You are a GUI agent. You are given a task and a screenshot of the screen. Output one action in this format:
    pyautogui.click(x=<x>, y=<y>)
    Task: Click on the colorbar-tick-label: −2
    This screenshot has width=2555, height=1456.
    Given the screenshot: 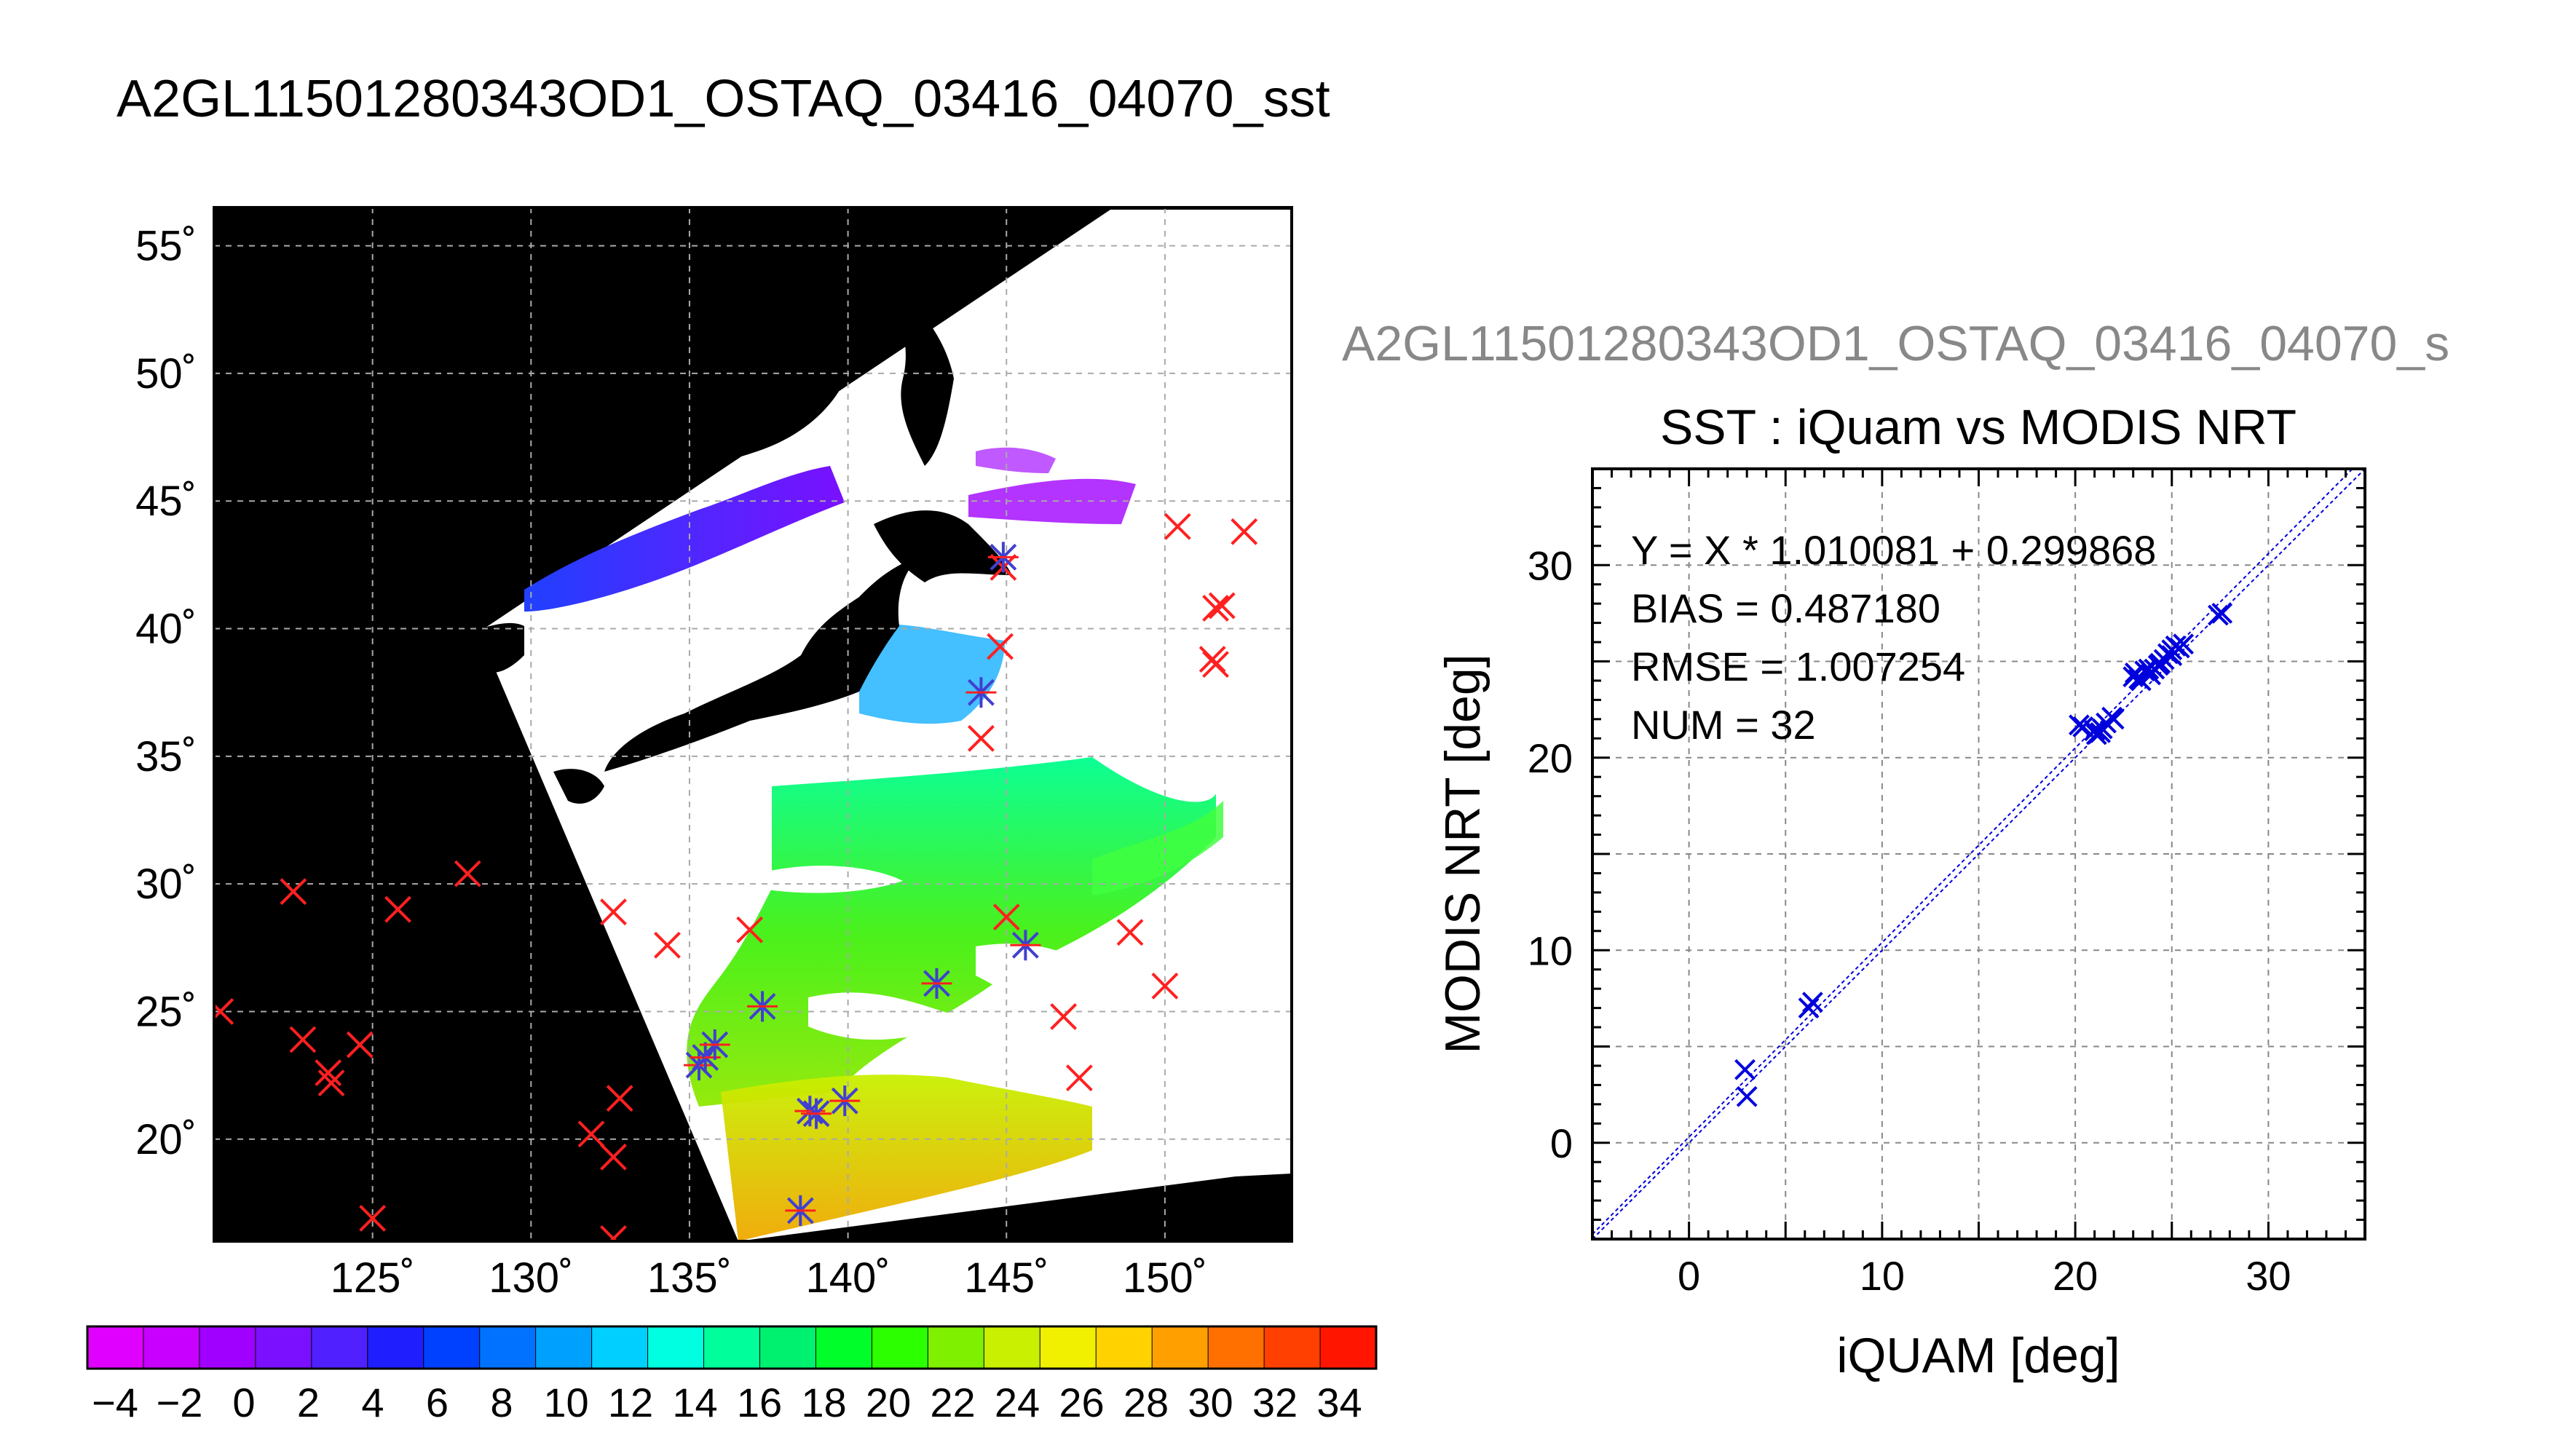 What is the action you would take?
    pyautogui.click(x=180, y=1402)
    